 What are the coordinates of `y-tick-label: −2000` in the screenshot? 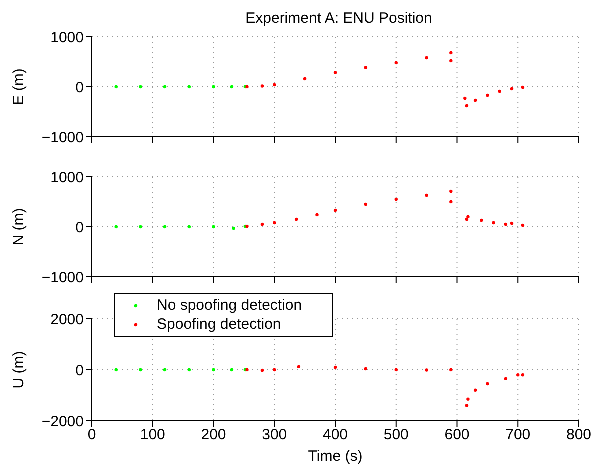 It's located at (63, 421).